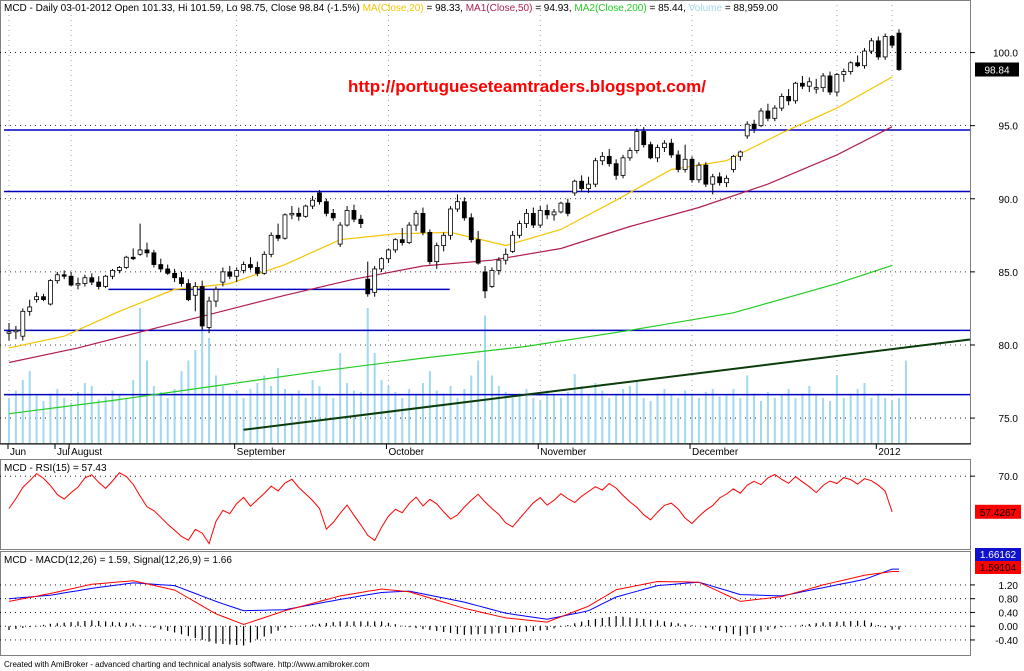  Describe the element at coordinates (485, 504) in the screenshot. I see `rsi-panel` at that location.